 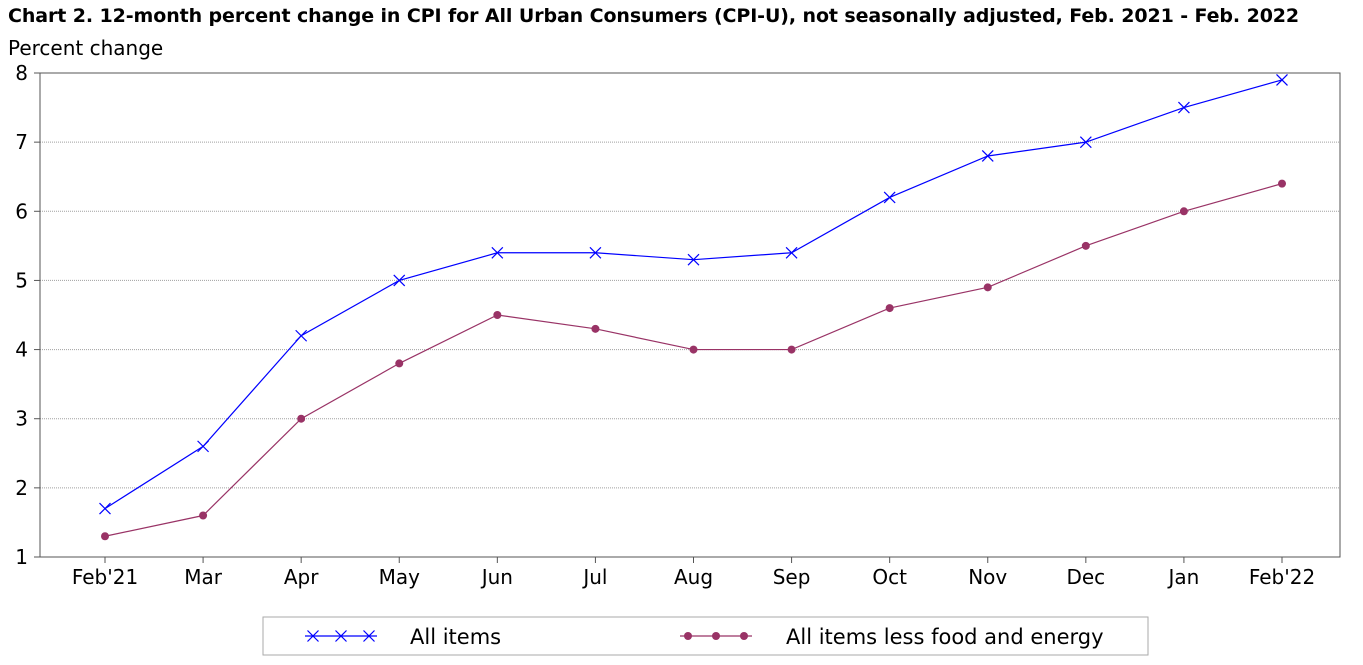 I want to click on y-axis-ticks: 1 2 3 4 5 6 7 8, so click(x=27, y=315).